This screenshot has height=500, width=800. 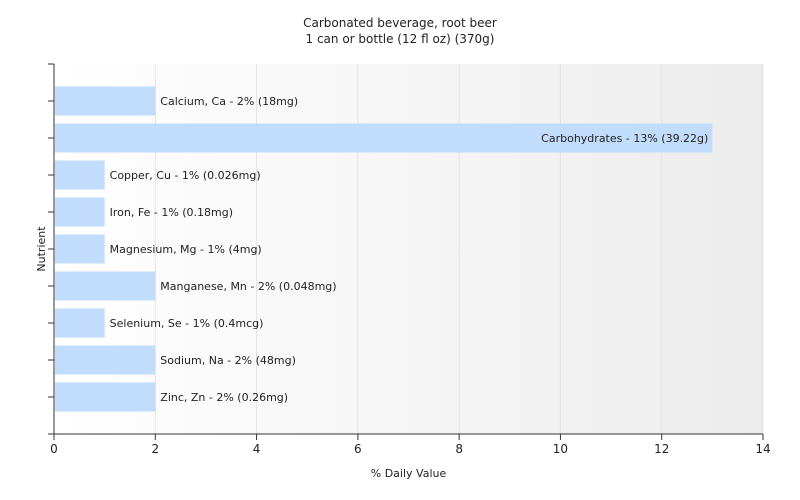 I want to click on x-tick-label: 14, so click(x=762, y=449).